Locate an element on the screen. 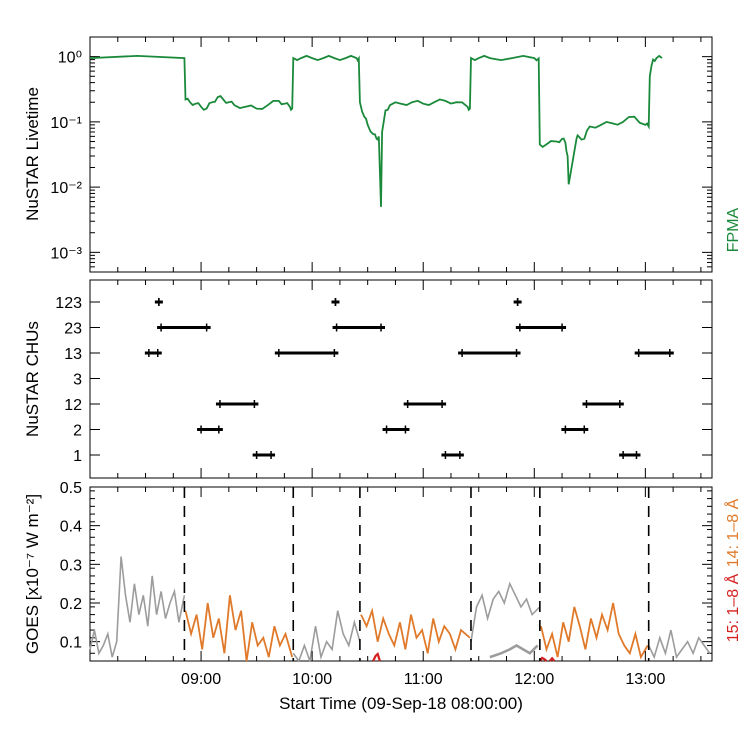 This screenshot has height=750, width=750. goes-ytick-label: 0.2 is located at coordinates (71, 604).